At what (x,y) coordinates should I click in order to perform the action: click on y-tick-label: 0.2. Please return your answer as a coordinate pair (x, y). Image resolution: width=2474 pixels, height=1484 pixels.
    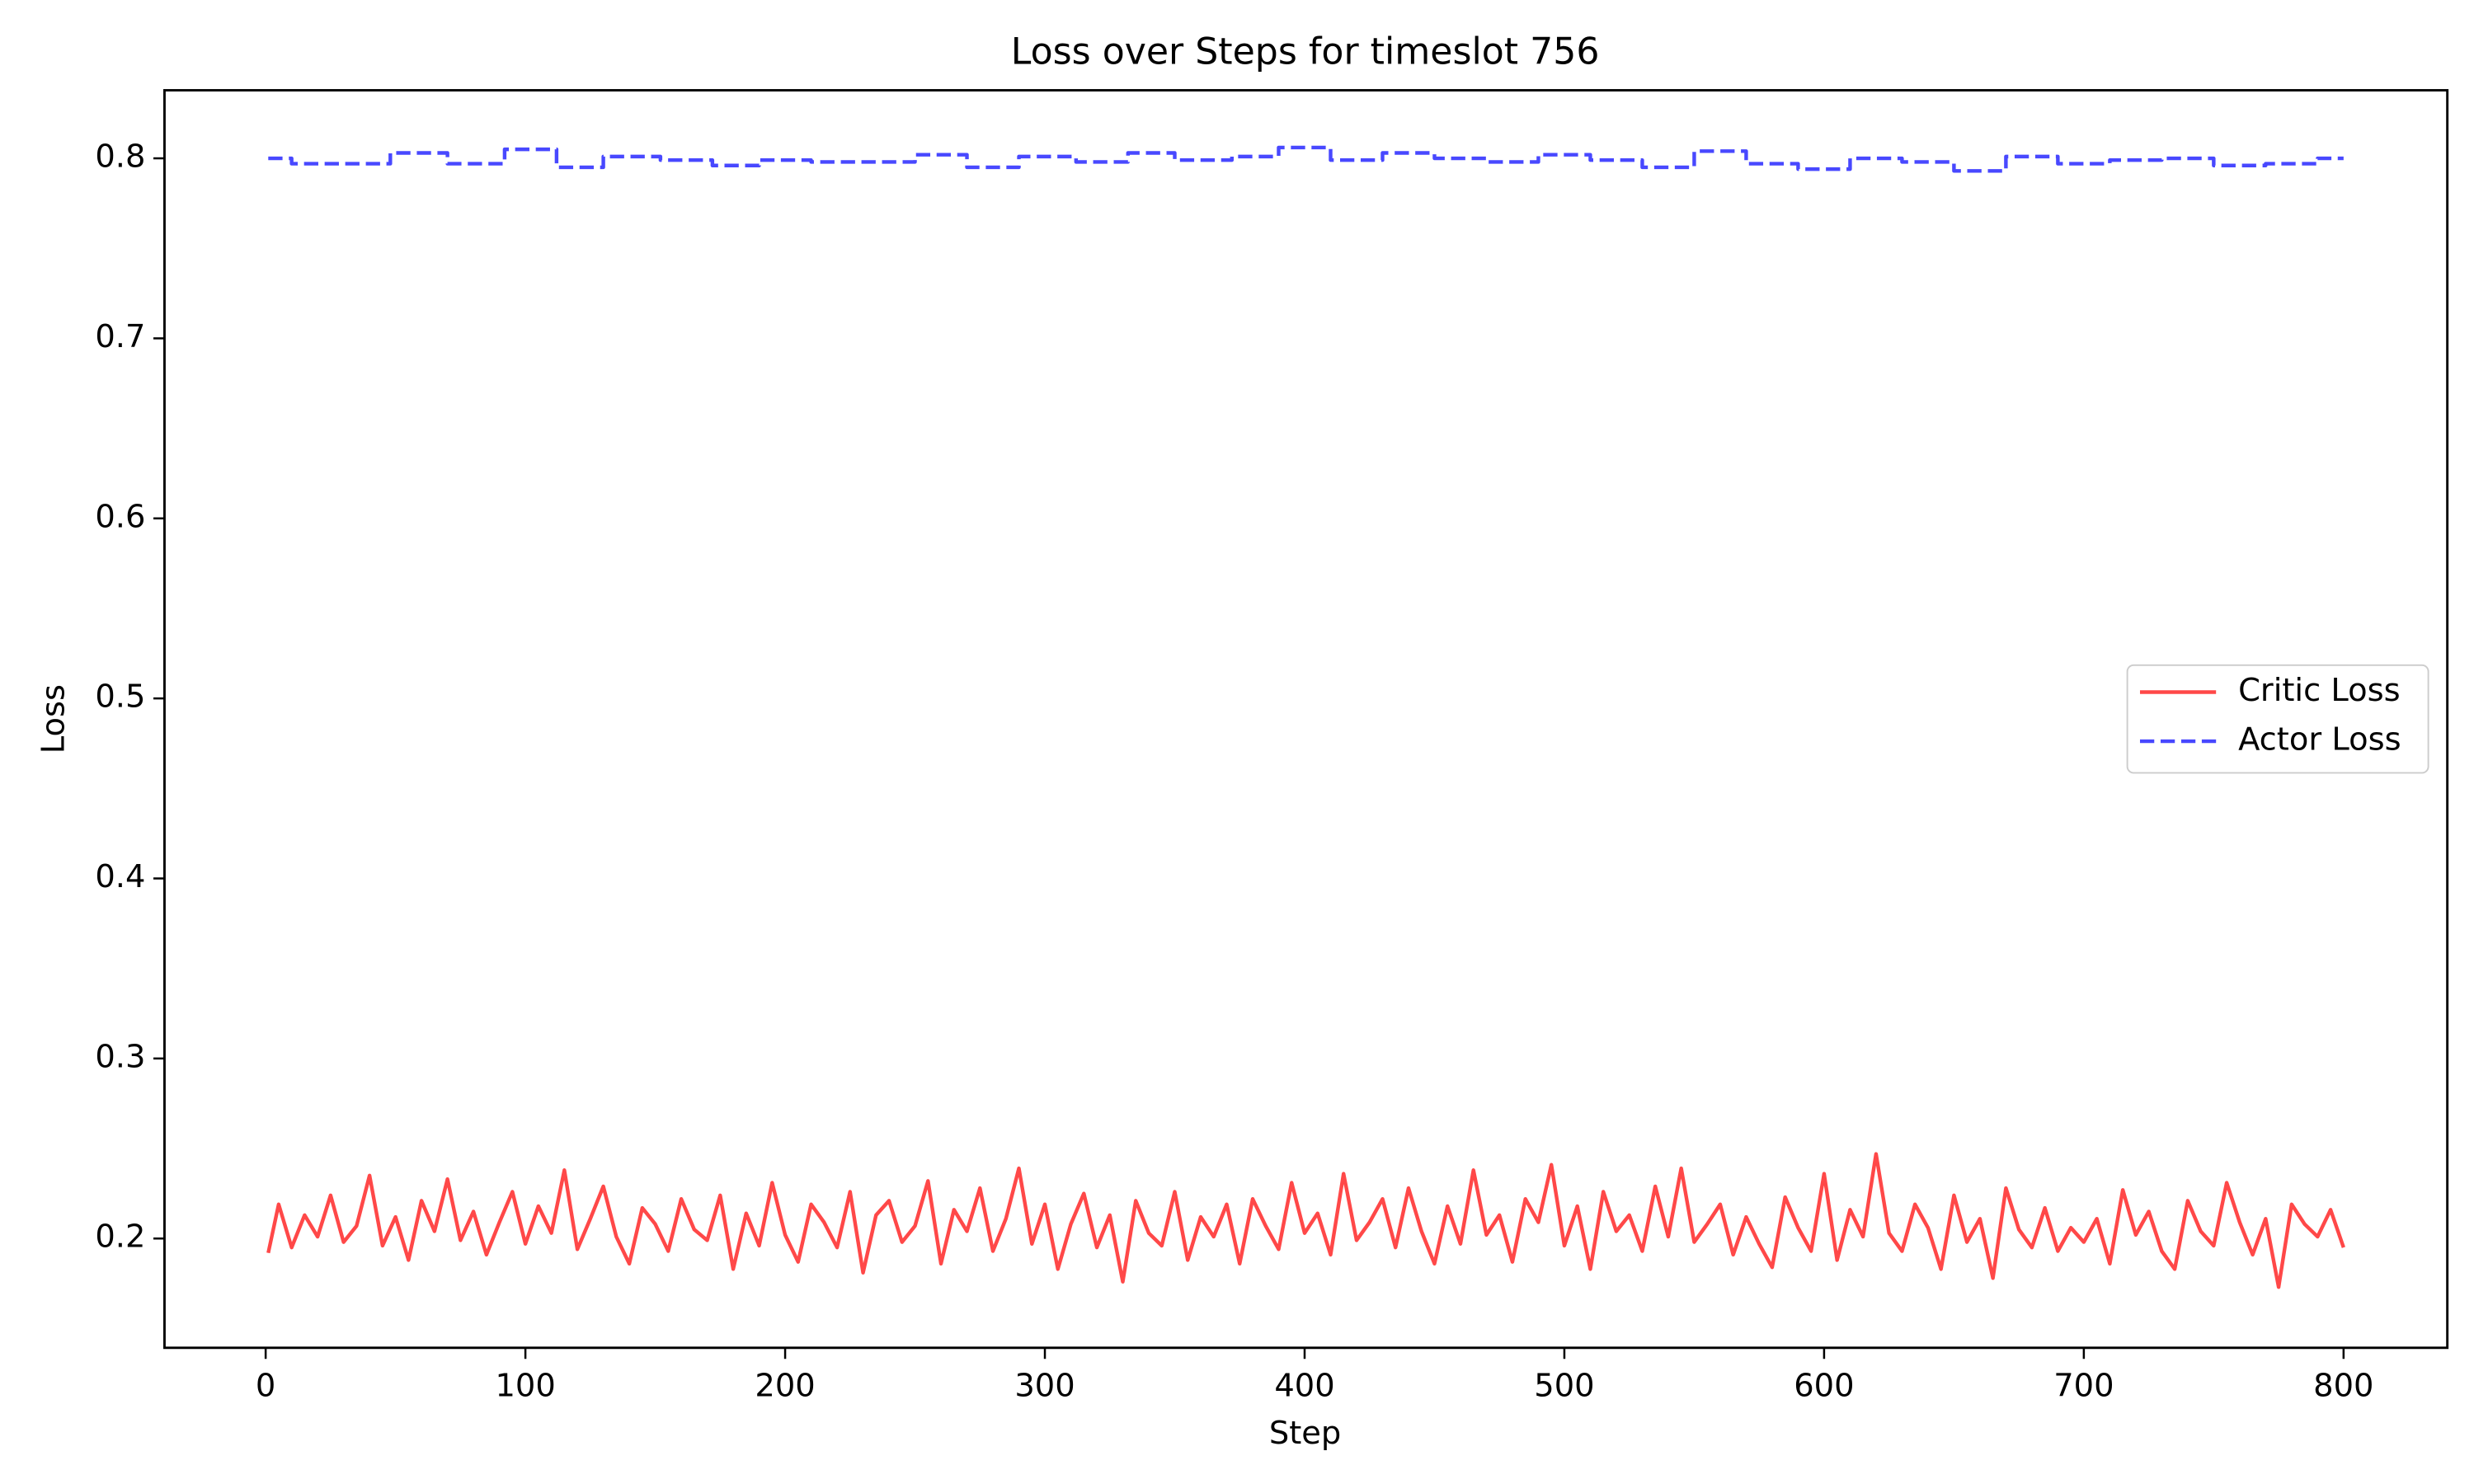
    Looking at the image, I should click on (120, 1237).